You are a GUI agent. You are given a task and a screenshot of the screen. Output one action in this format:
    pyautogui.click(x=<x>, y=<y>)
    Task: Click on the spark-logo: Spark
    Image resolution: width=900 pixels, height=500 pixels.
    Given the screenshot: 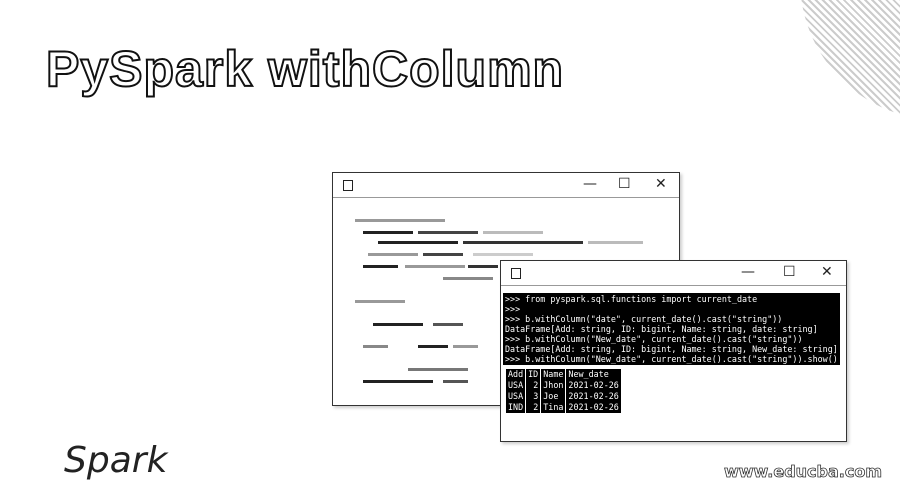 What is the action you would take?
    pyautogui.click(x=116, y=460)
    